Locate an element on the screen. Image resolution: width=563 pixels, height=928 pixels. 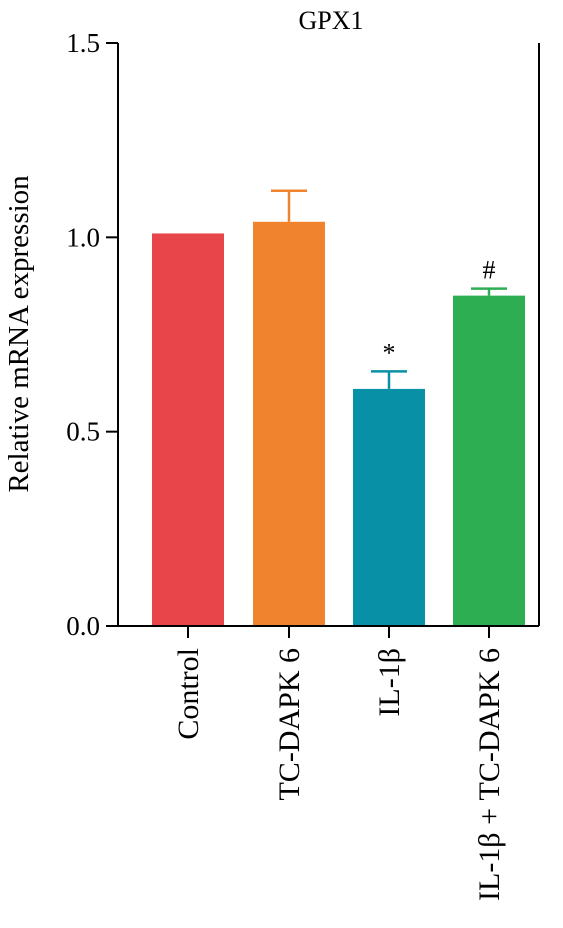
category-label-1: Control is located at coordinates (188, 694).